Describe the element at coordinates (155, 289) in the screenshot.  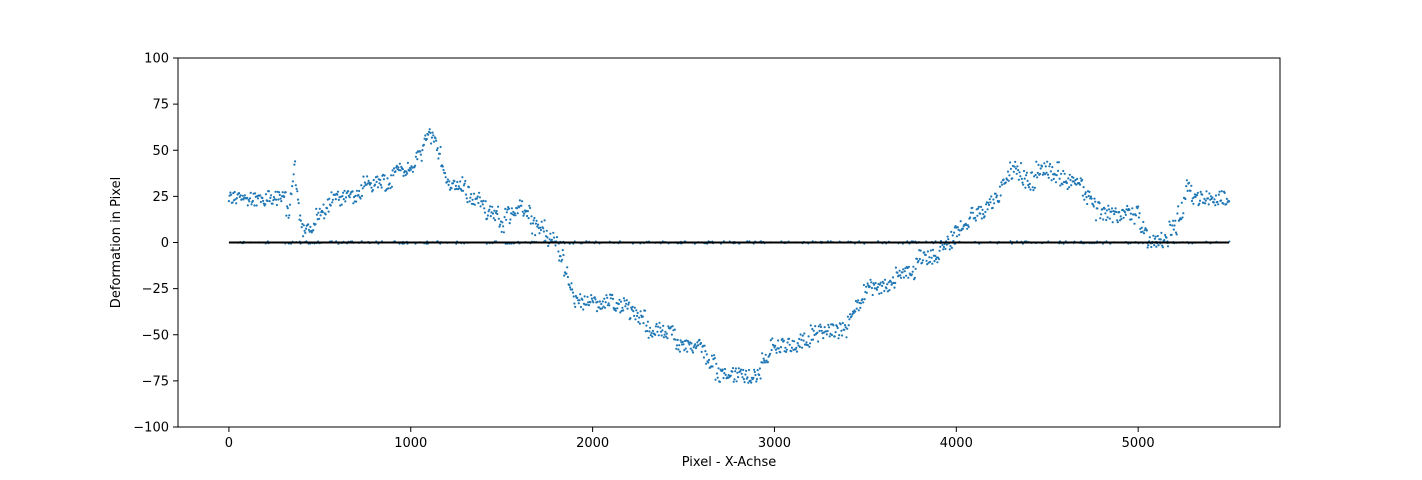
I see `y-tick-label: −25` at that location.